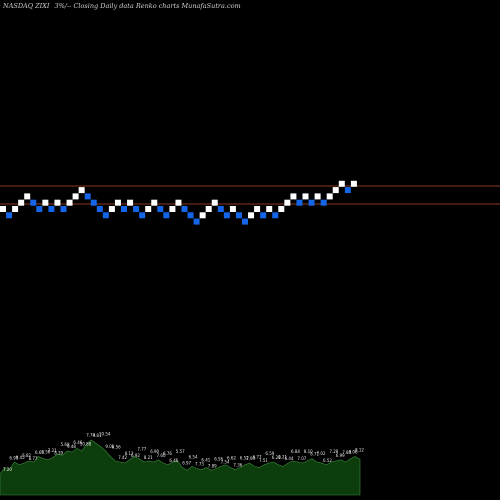 Image resolution: width=500 pixels, height=500 pixels. I want to click on volume-label: 9.81, so click(97, 435).